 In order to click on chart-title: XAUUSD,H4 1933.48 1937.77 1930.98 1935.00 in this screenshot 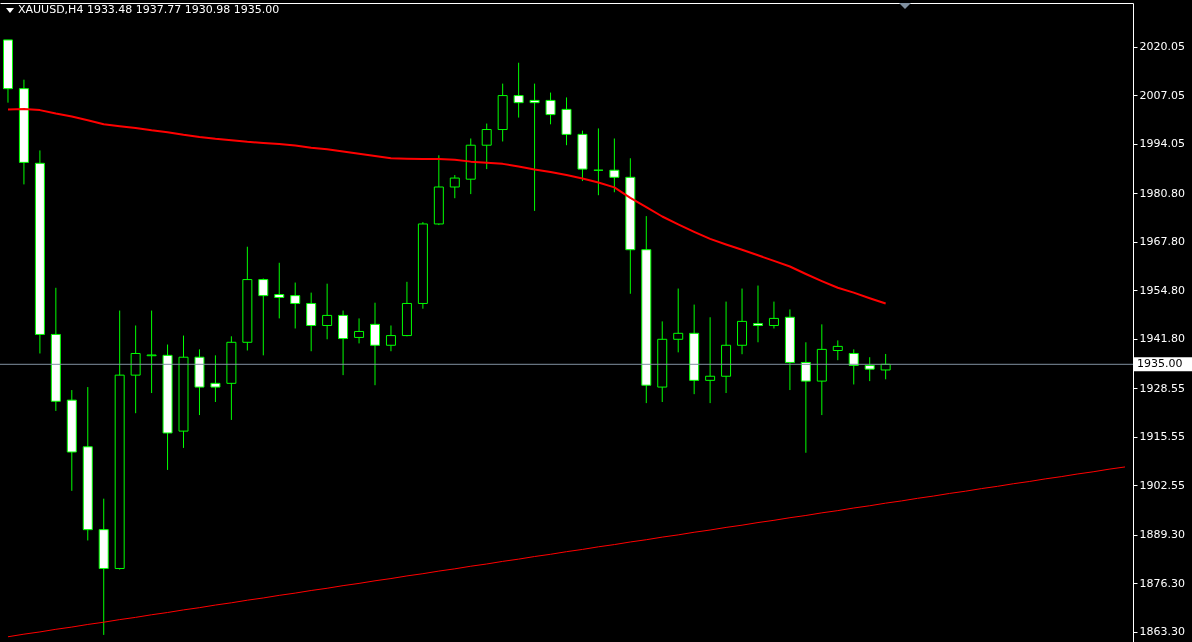, I will do `click(149, 9)`.